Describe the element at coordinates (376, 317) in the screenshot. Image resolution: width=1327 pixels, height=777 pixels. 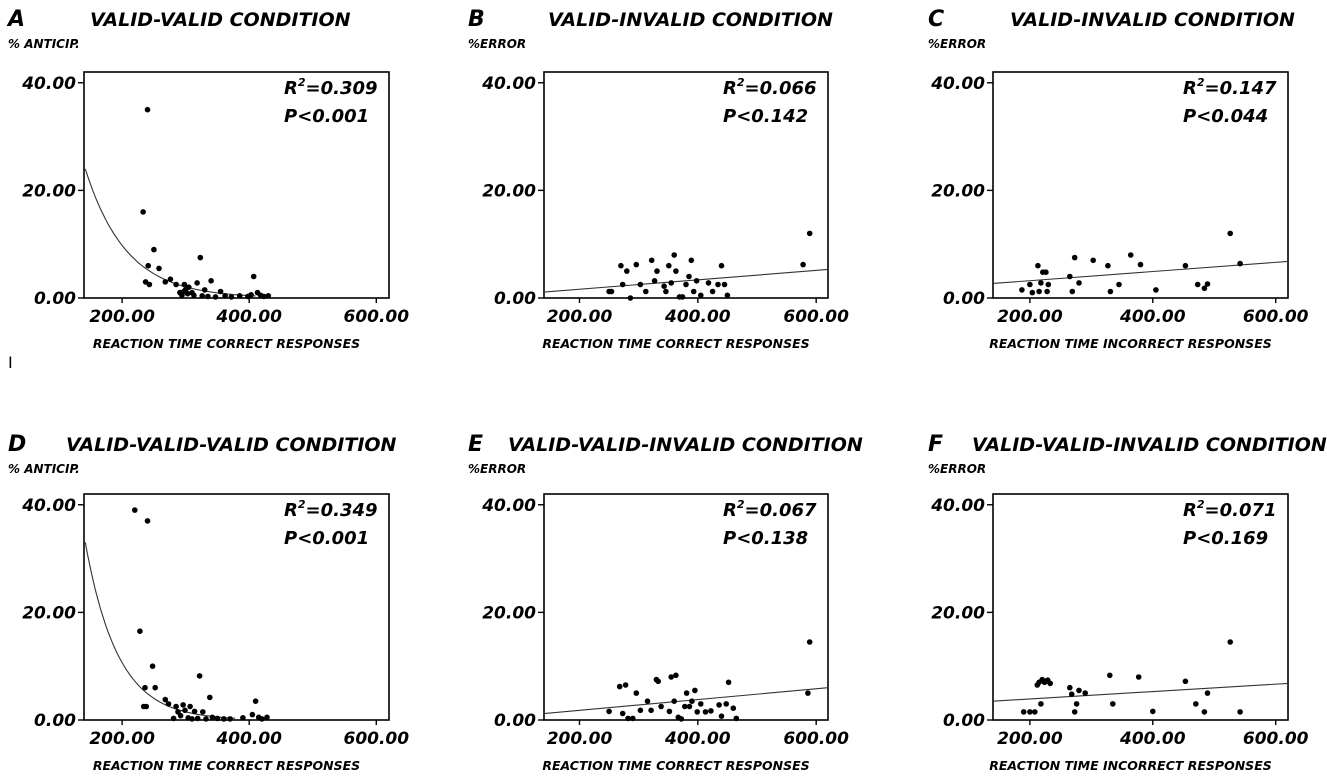
I see `x-tick-label: 600.00` at that location.